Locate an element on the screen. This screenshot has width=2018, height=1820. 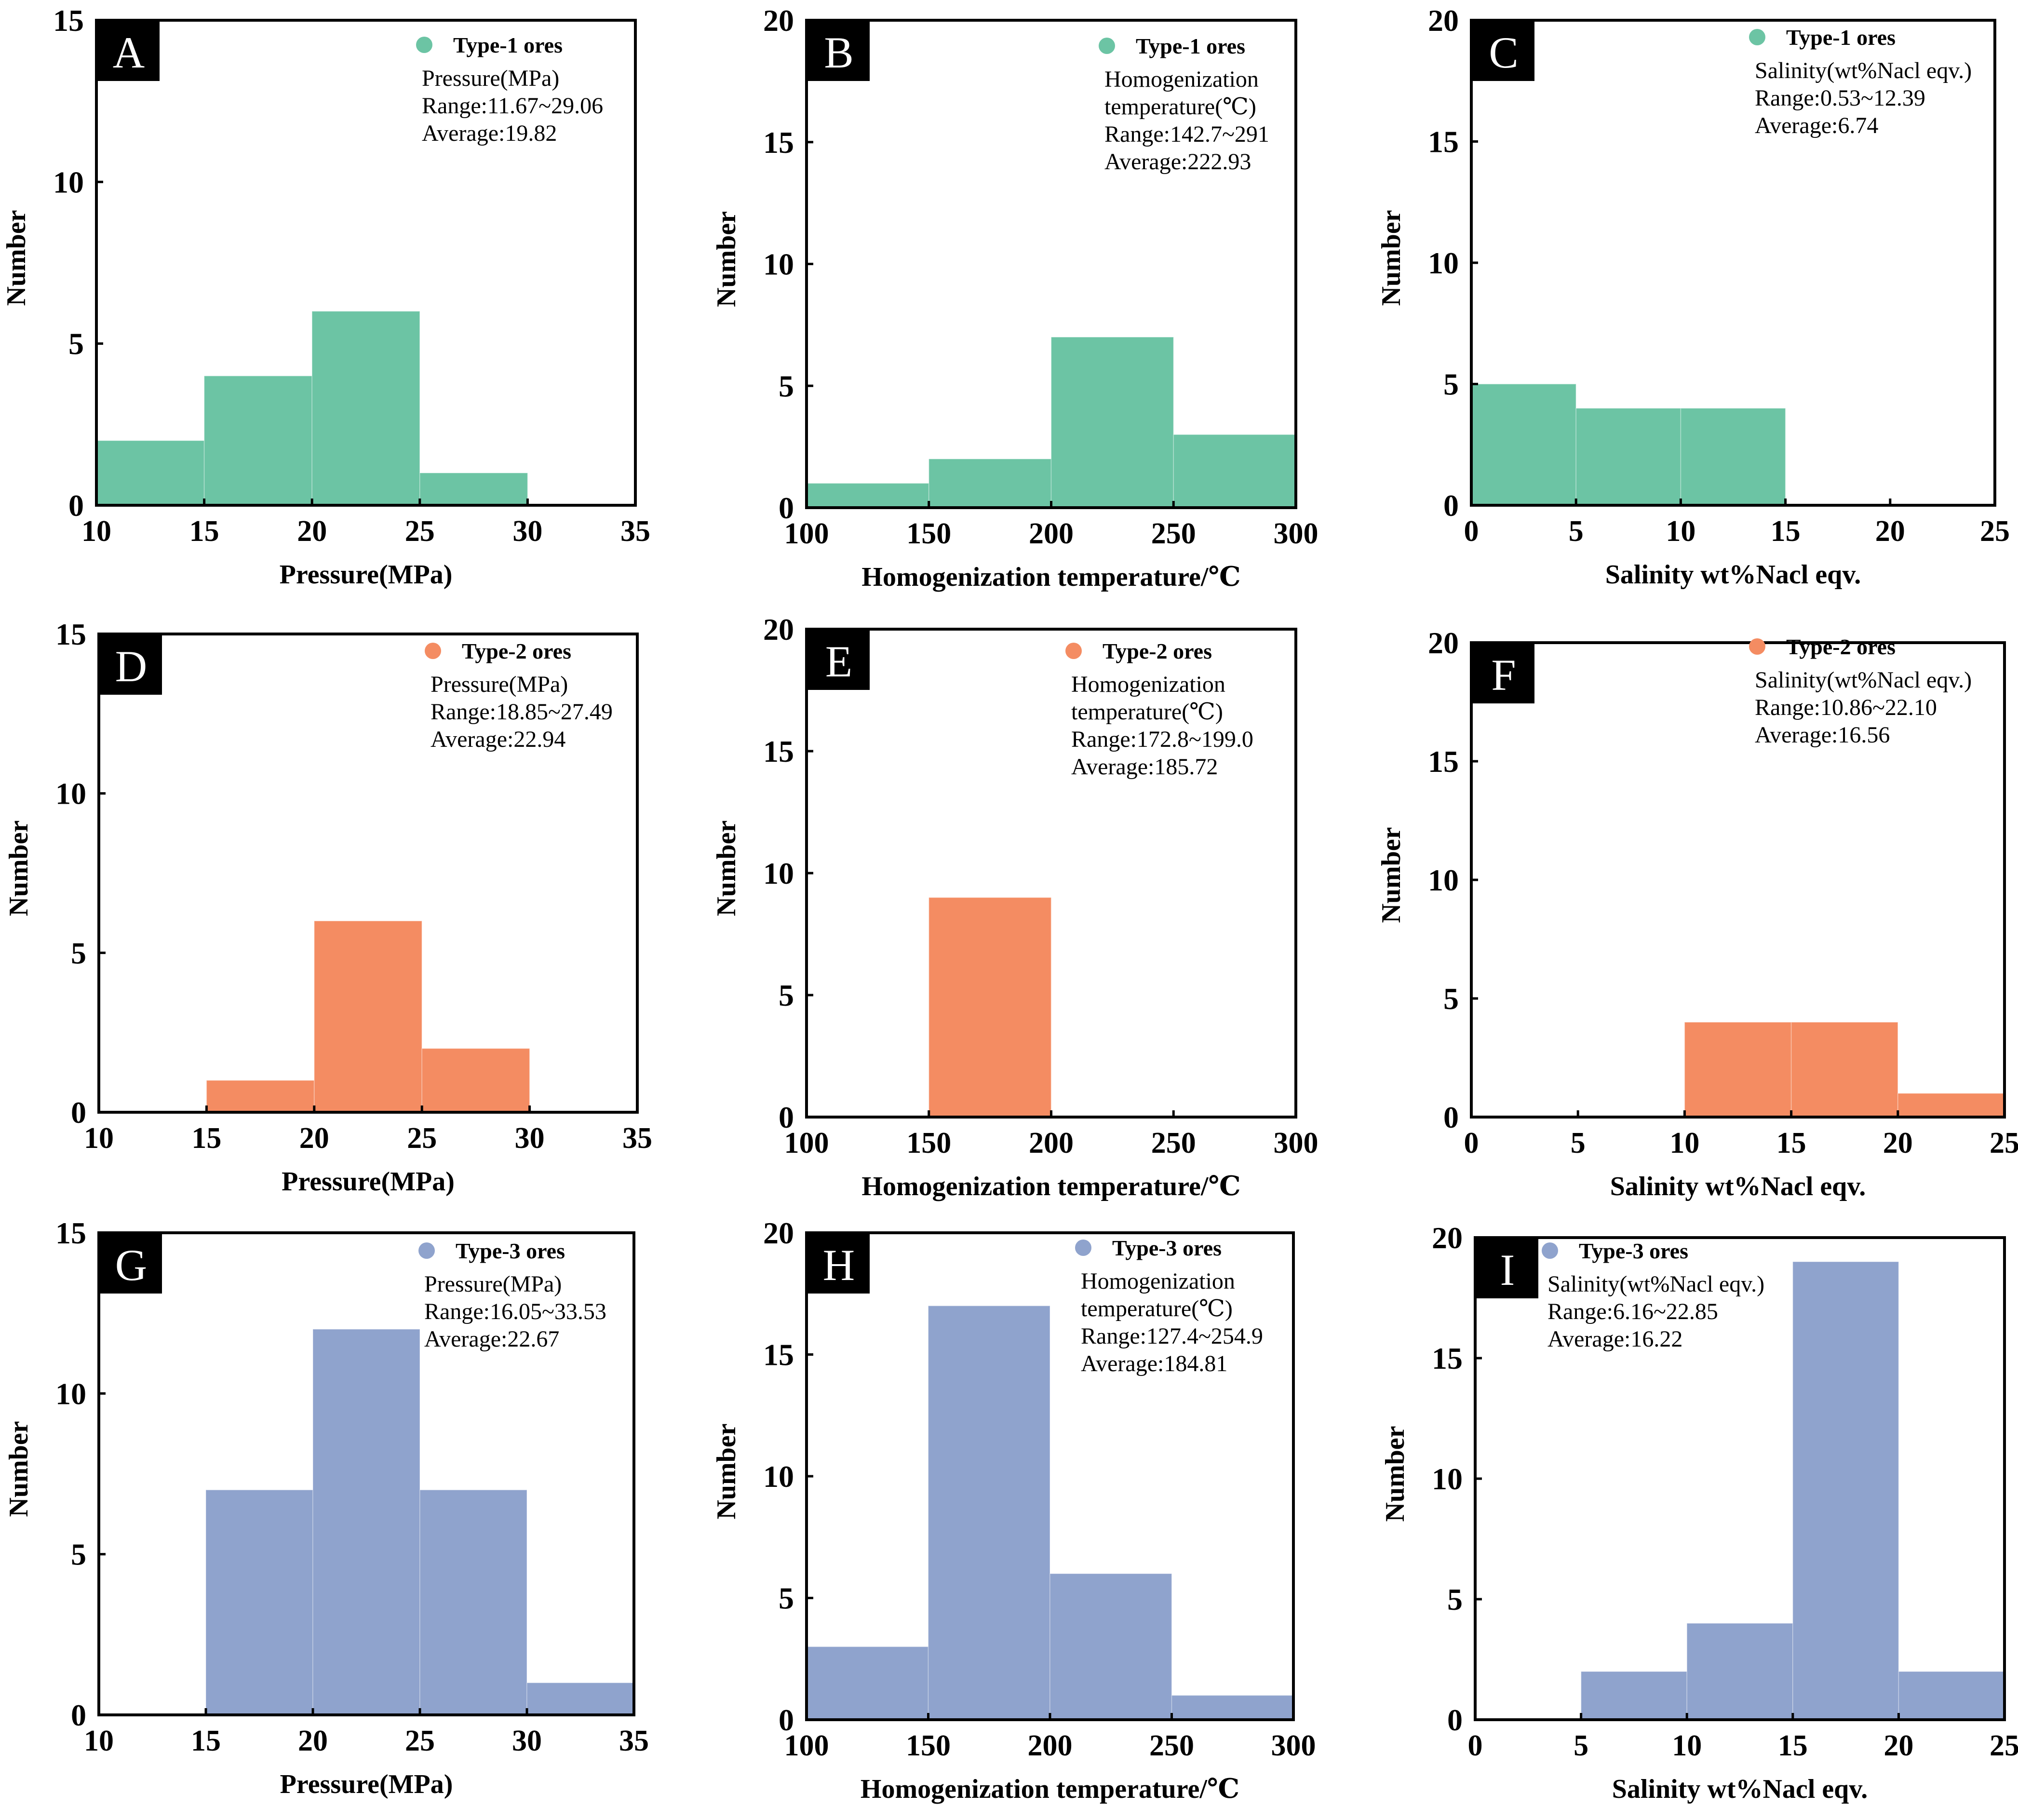
y-tick-label-d-1: 5 is located at coordinates (78, 953).